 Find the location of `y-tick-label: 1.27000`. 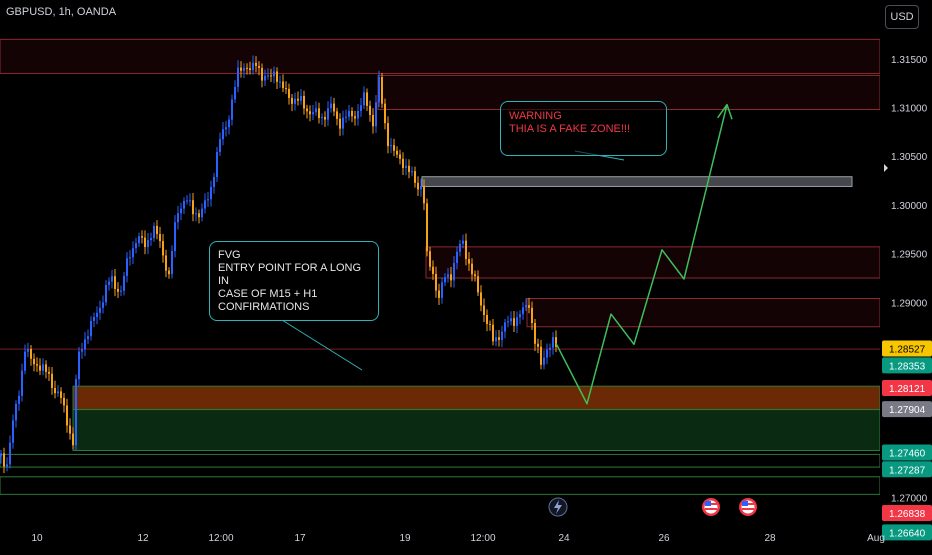

y-tick-label: 1.27000 is located at coordinates (909, 498).